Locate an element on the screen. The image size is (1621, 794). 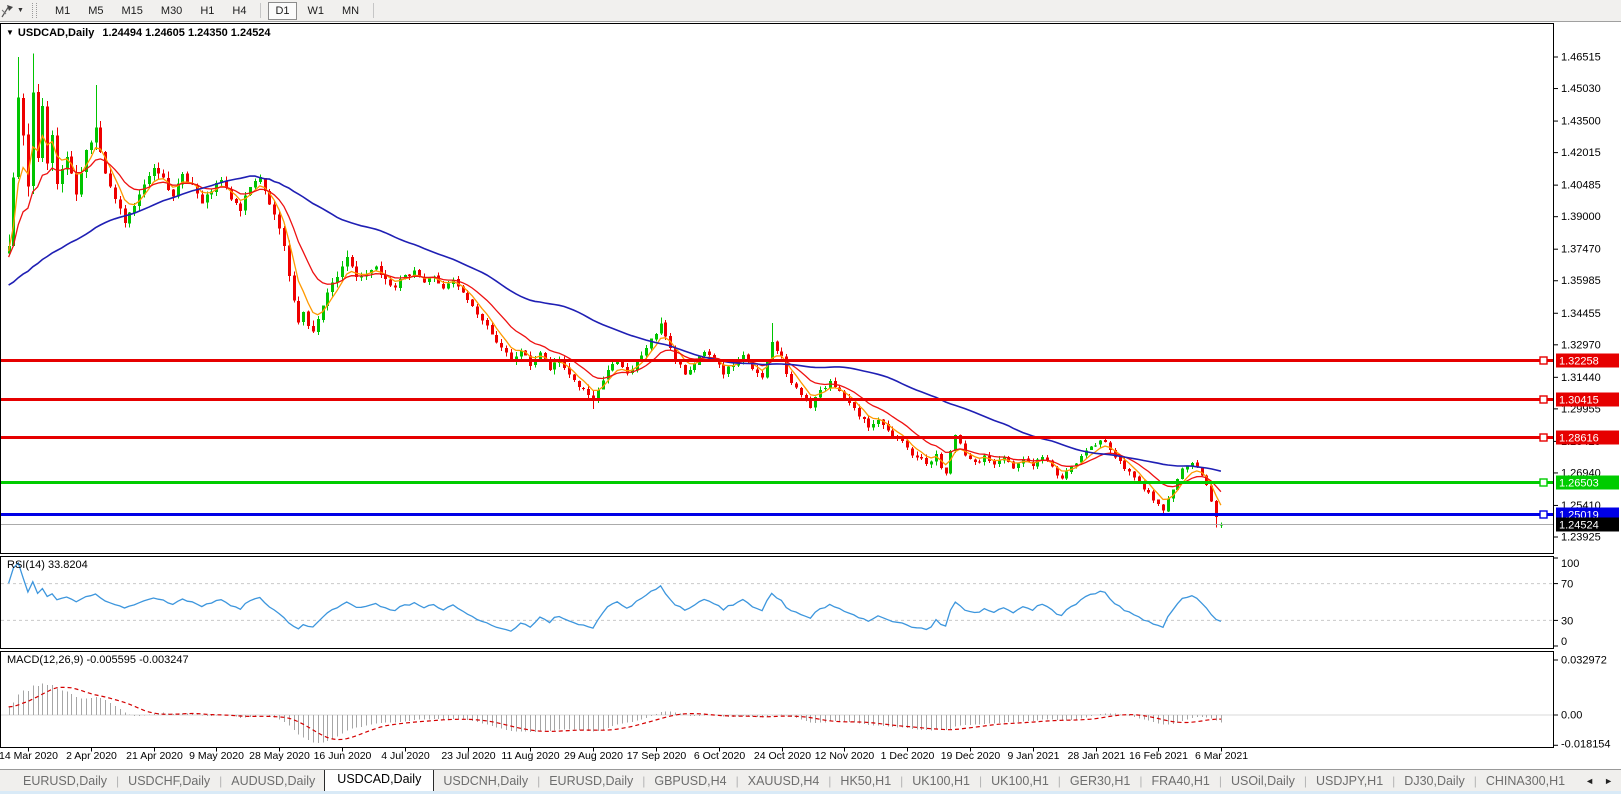
svg-text: 29 Aug 2020 is located at coordinates (593, 756).